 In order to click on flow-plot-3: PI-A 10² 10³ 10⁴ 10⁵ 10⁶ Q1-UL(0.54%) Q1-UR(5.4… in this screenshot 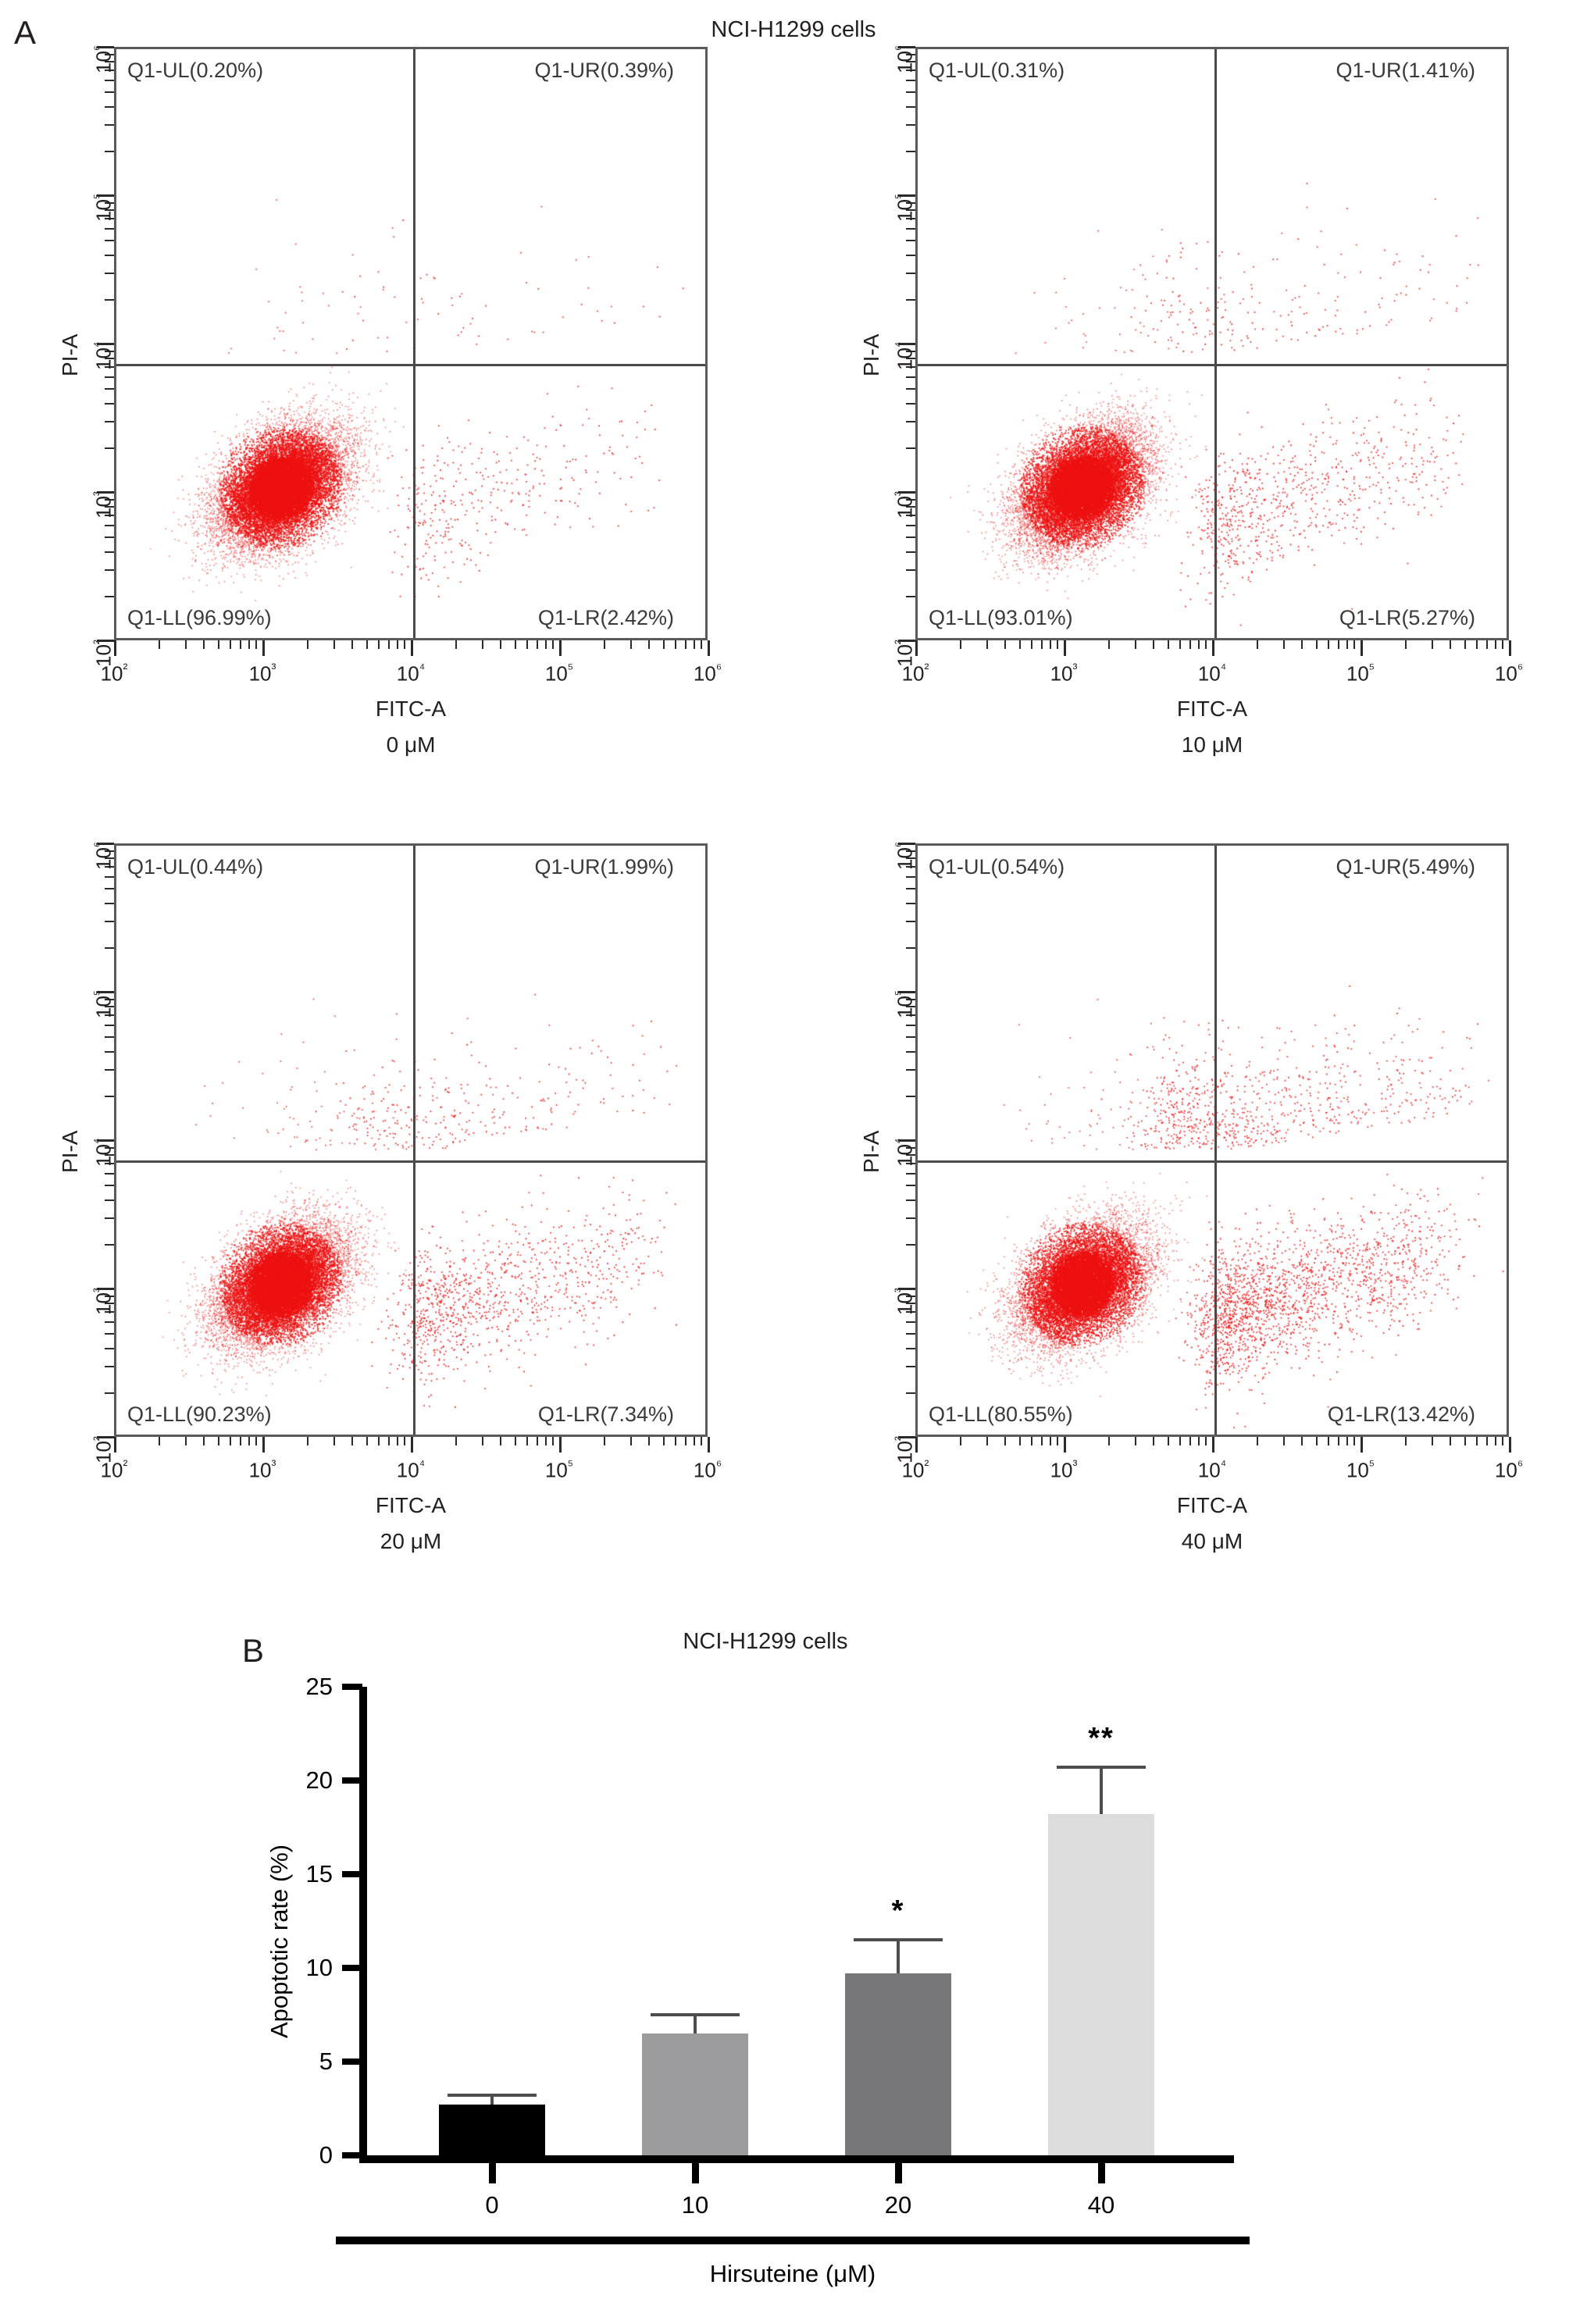, I will do `click(1186, 1198)`.